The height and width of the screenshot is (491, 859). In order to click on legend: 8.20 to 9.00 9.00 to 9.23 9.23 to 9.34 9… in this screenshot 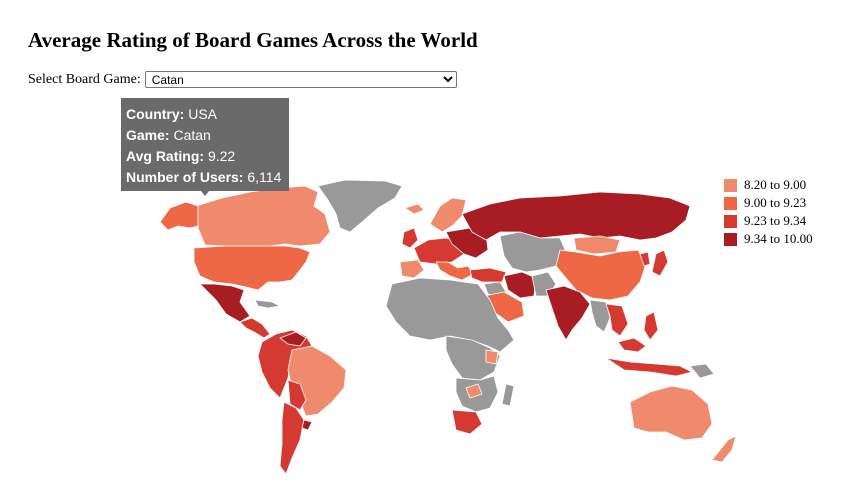, I will do `click(768, 212)`.